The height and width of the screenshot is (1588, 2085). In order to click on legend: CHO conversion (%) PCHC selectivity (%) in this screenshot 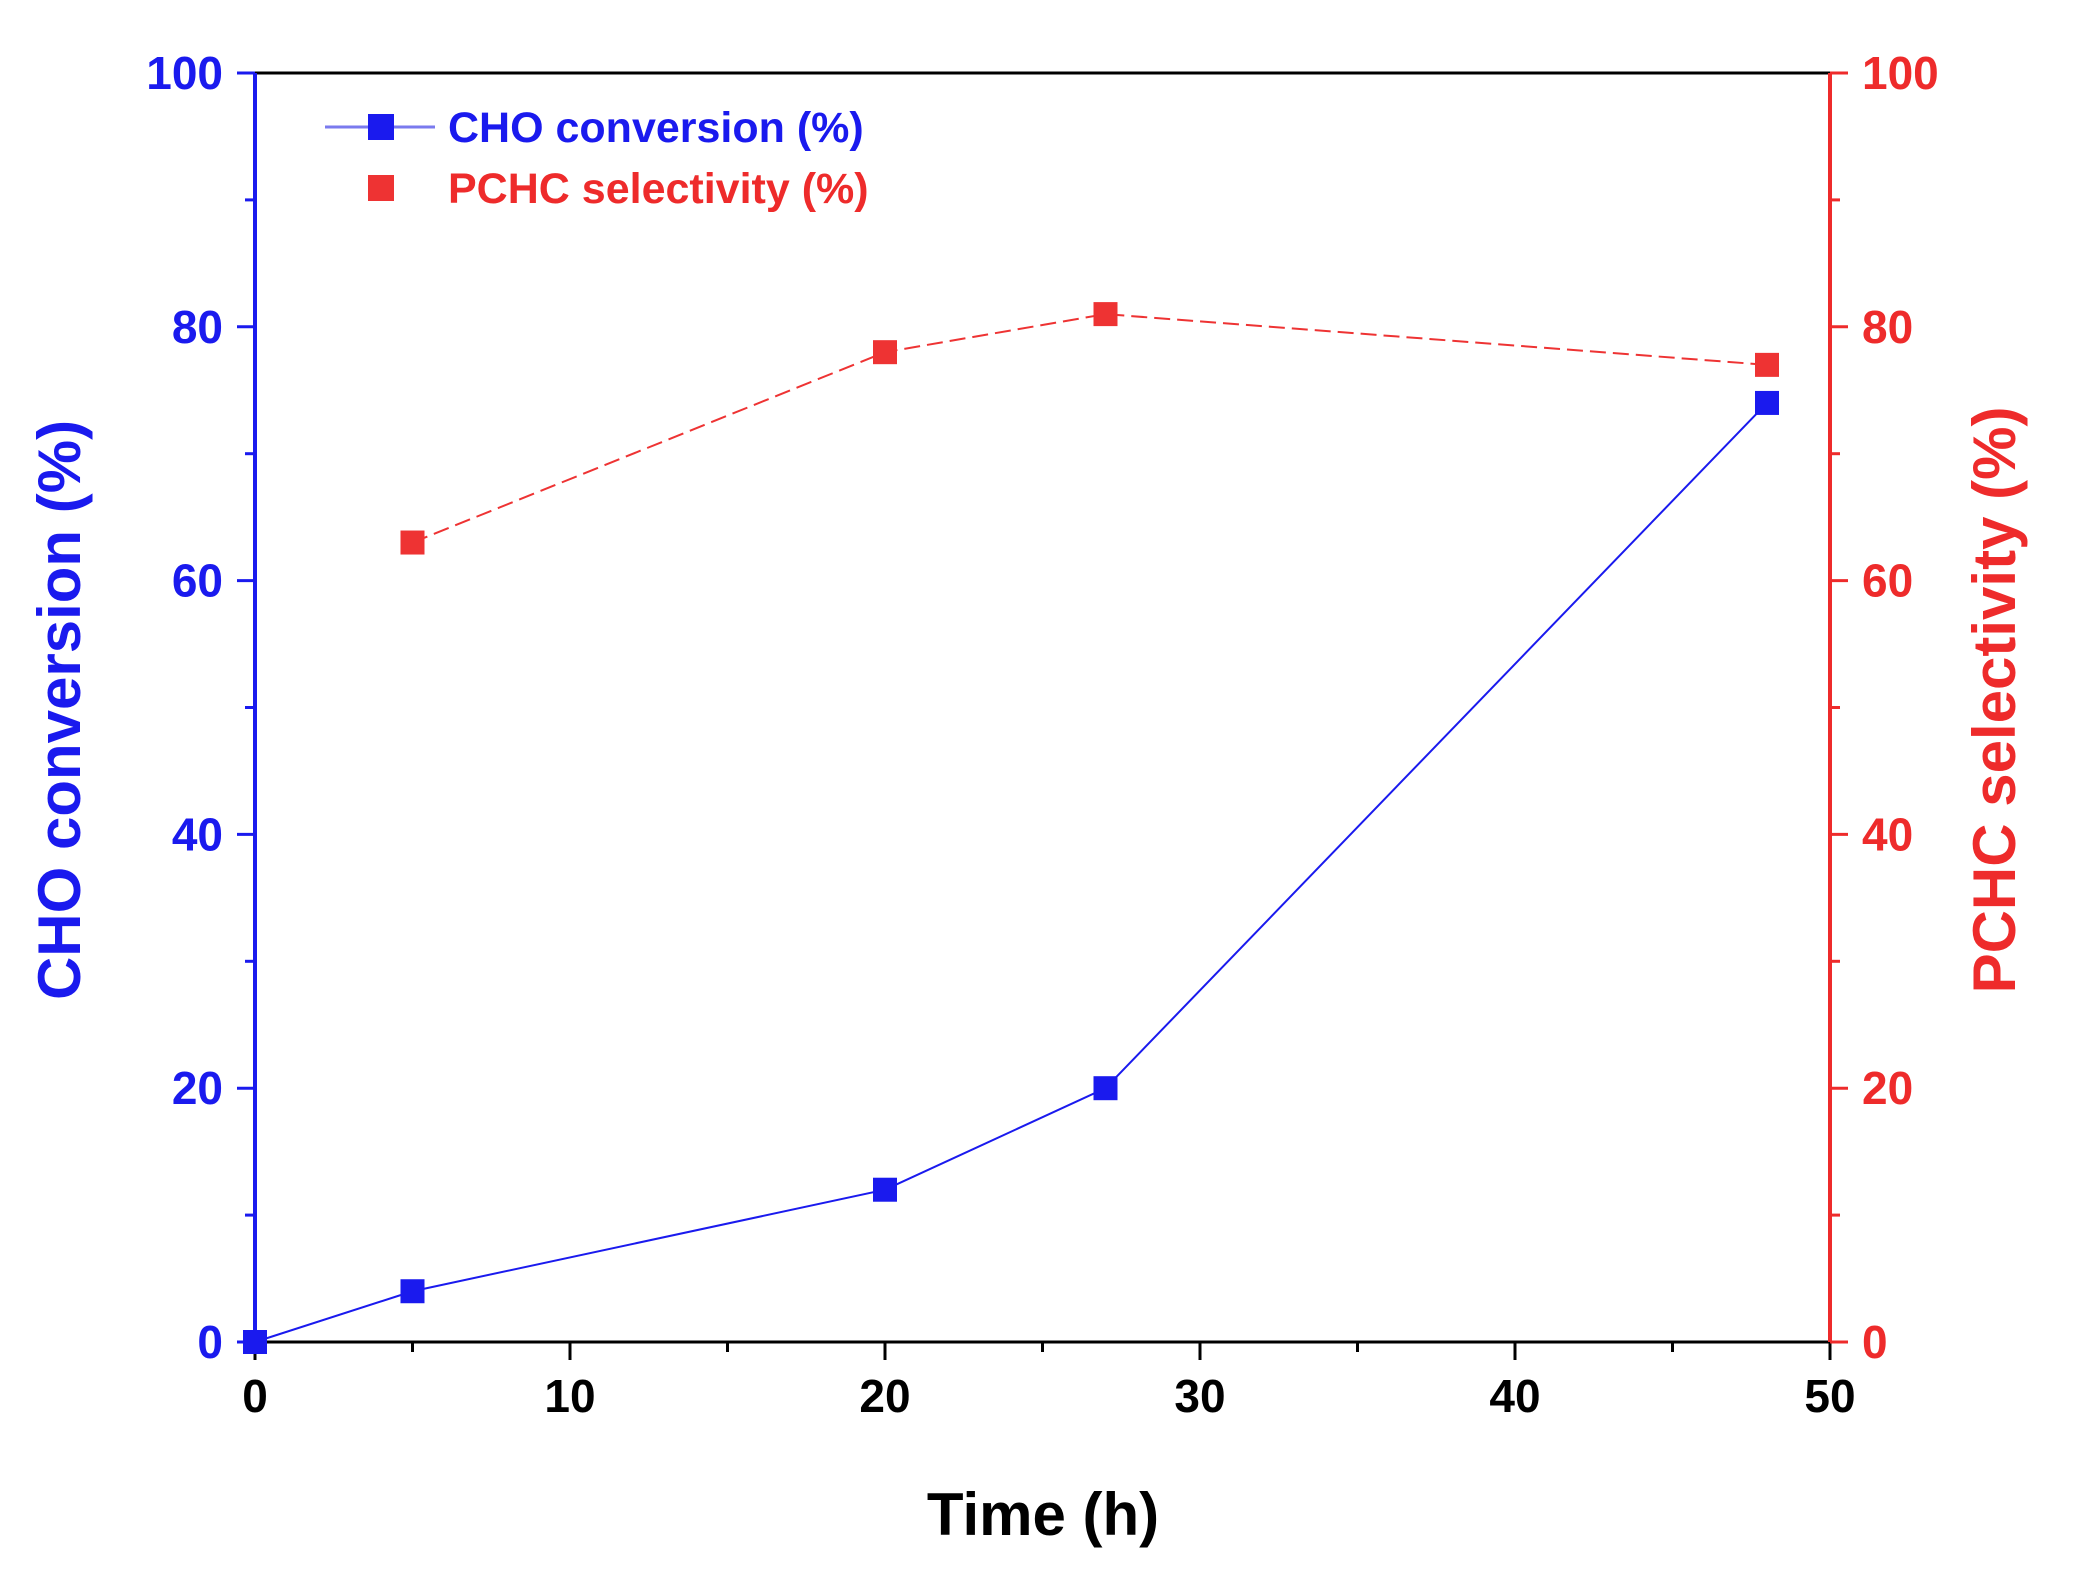, I will do `click(597, 158)`.